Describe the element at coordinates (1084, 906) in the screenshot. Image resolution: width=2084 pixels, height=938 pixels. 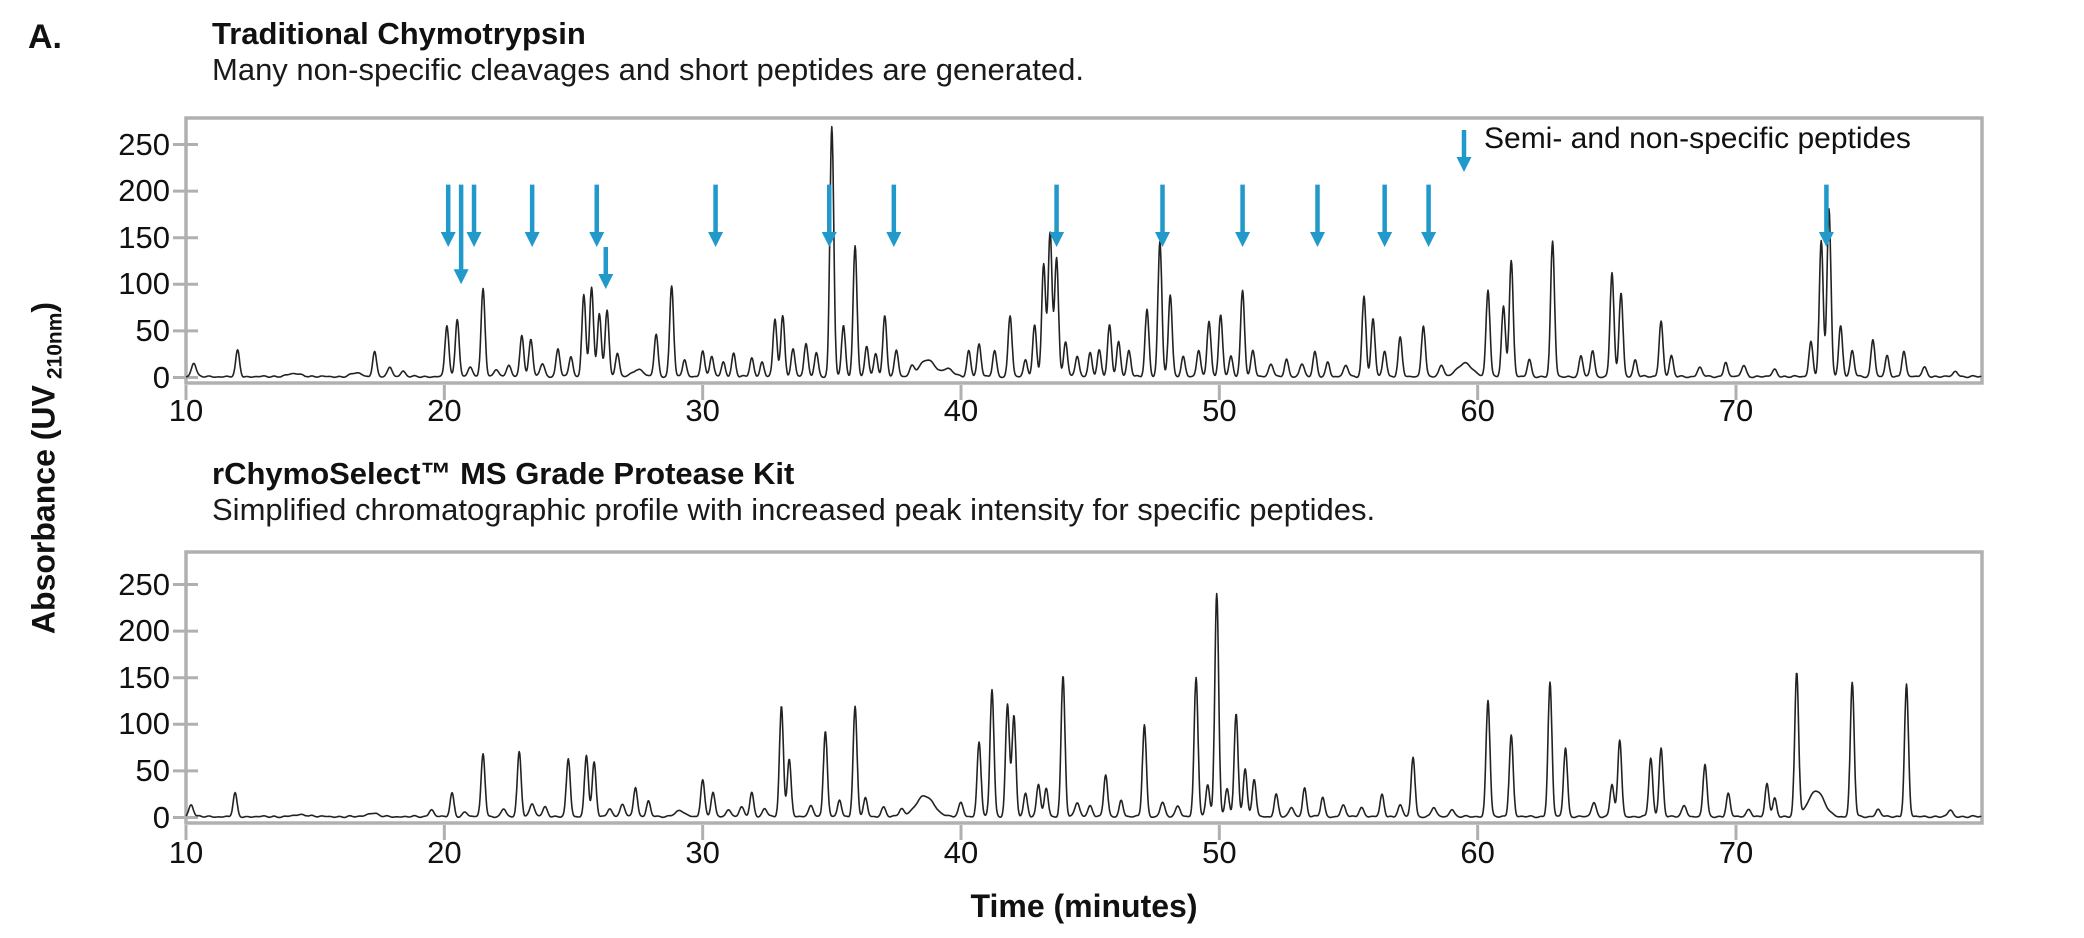
I see `x-axis-label: Time (minutes)` at that location.